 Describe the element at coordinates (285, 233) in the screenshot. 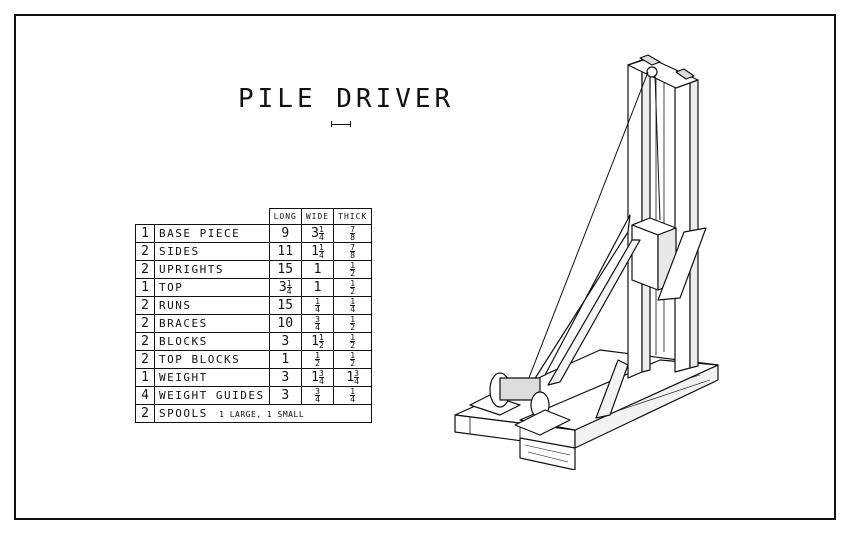

I see `long-cell: 9` at that location.